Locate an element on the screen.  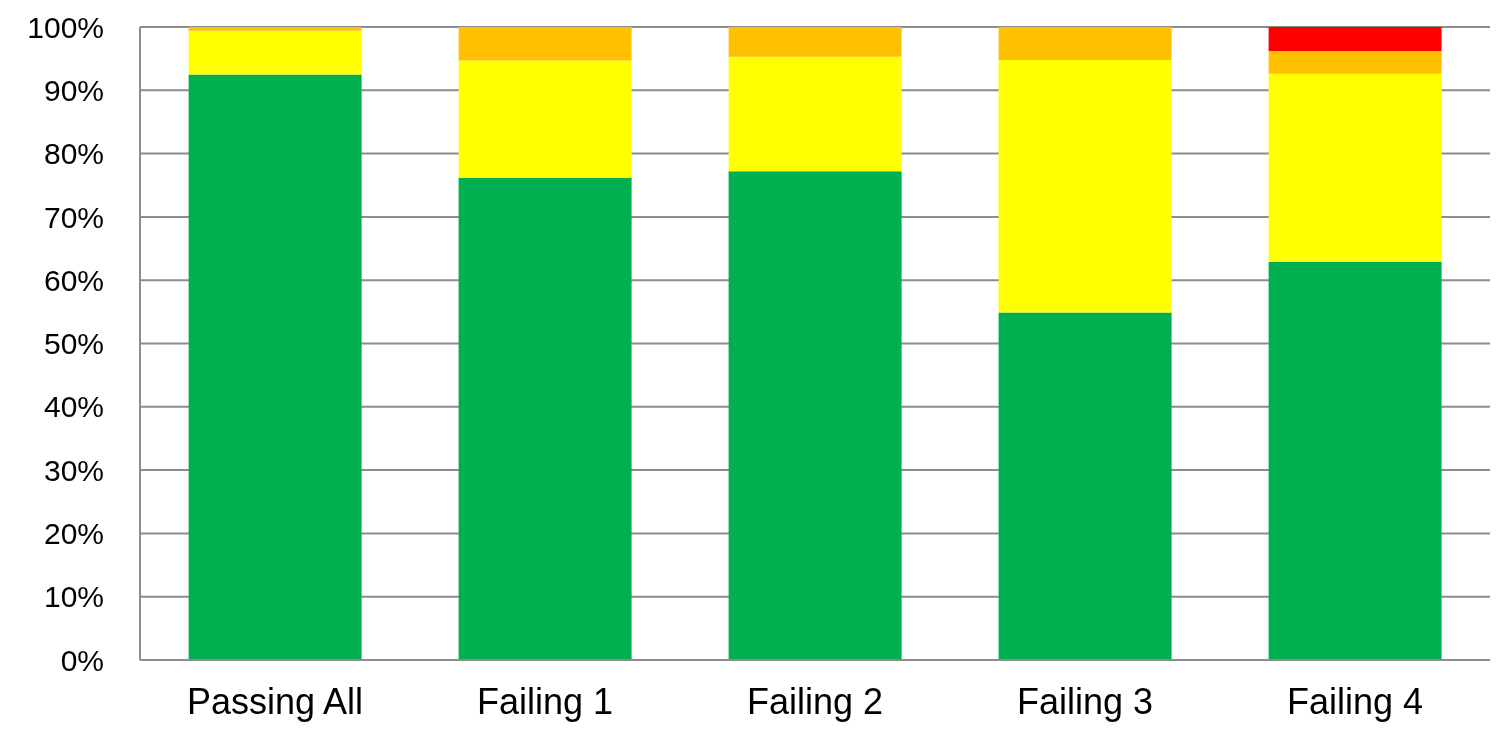
x-tick-label: Failing 3 is located at coordinates (1085, 701).